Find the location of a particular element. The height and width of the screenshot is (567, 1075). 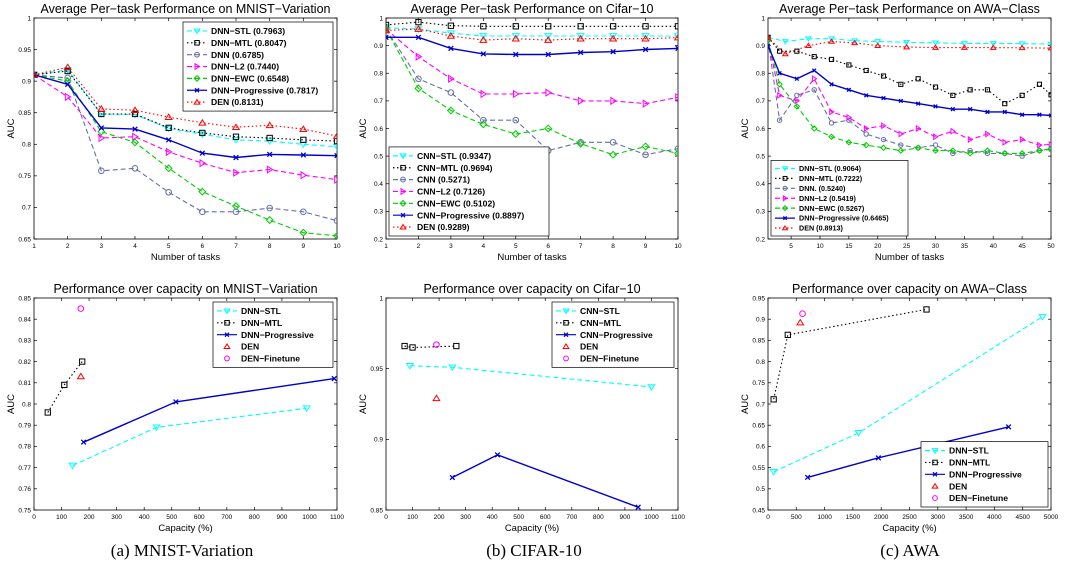

x-tick-label: 100 is located at coordinates (61, 517).